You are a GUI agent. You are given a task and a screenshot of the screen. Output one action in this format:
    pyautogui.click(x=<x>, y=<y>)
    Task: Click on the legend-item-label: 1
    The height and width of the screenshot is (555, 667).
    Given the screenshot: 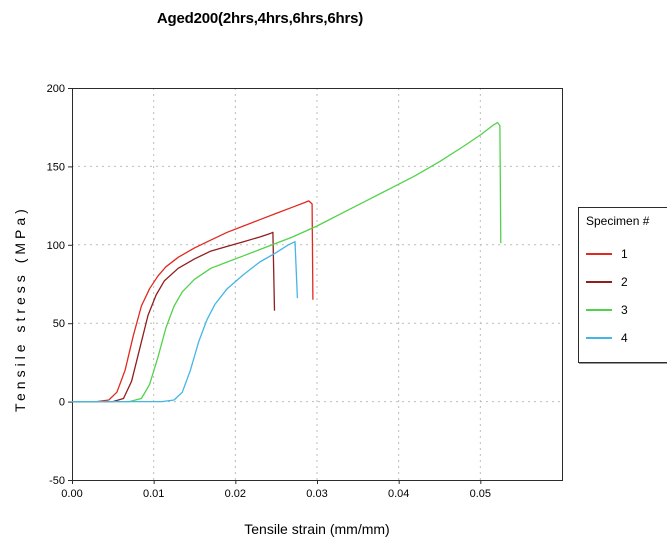 What is the action you would take?
    pyautogui.click(x=624, y=254)
    